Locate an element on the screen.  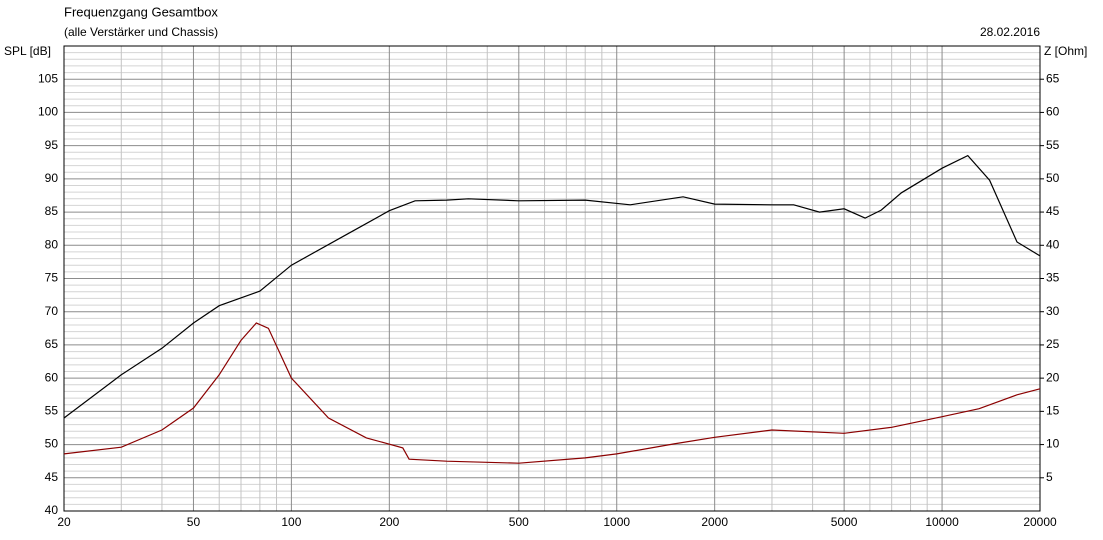
y2-tick-label: 60 is located at coordinates (1053, 112).